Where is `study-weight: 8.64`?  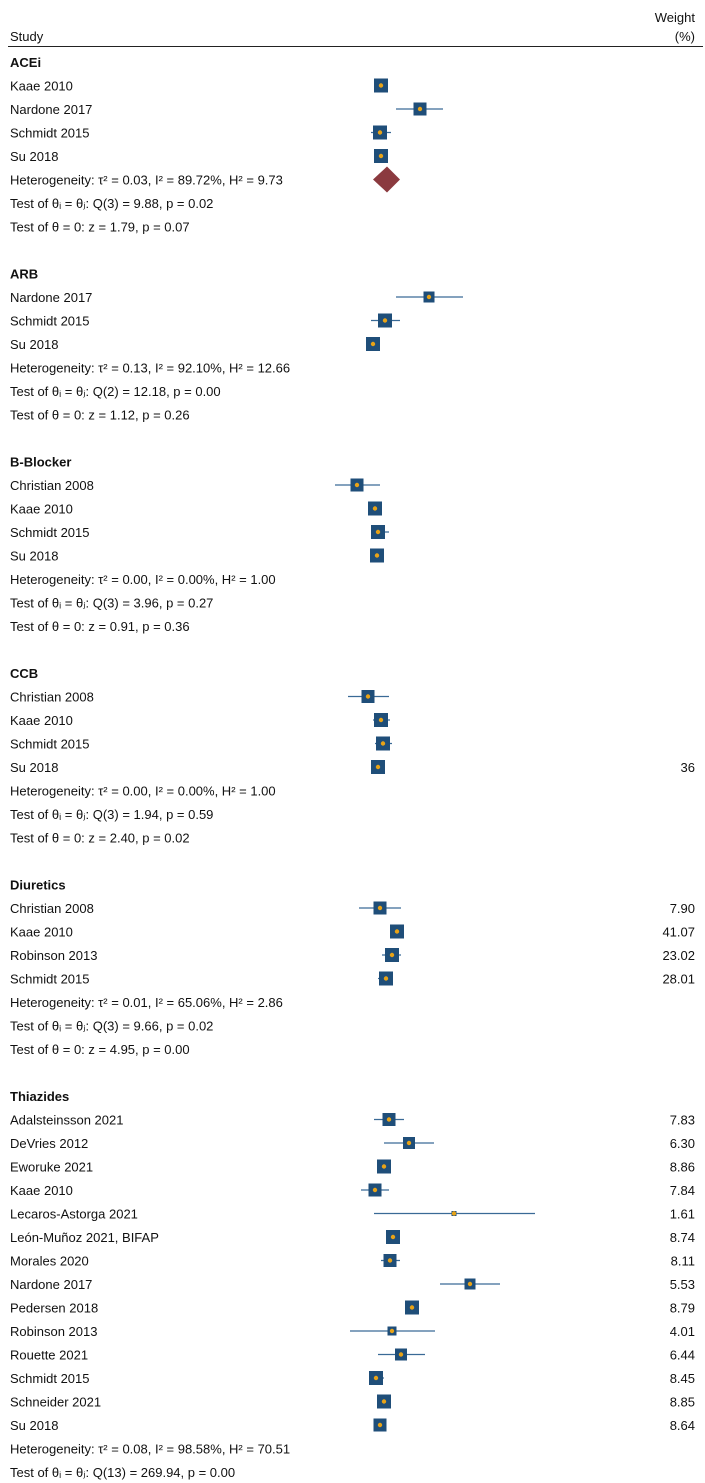 study-weight: 8.64 is located at coordinates (682, 1425).